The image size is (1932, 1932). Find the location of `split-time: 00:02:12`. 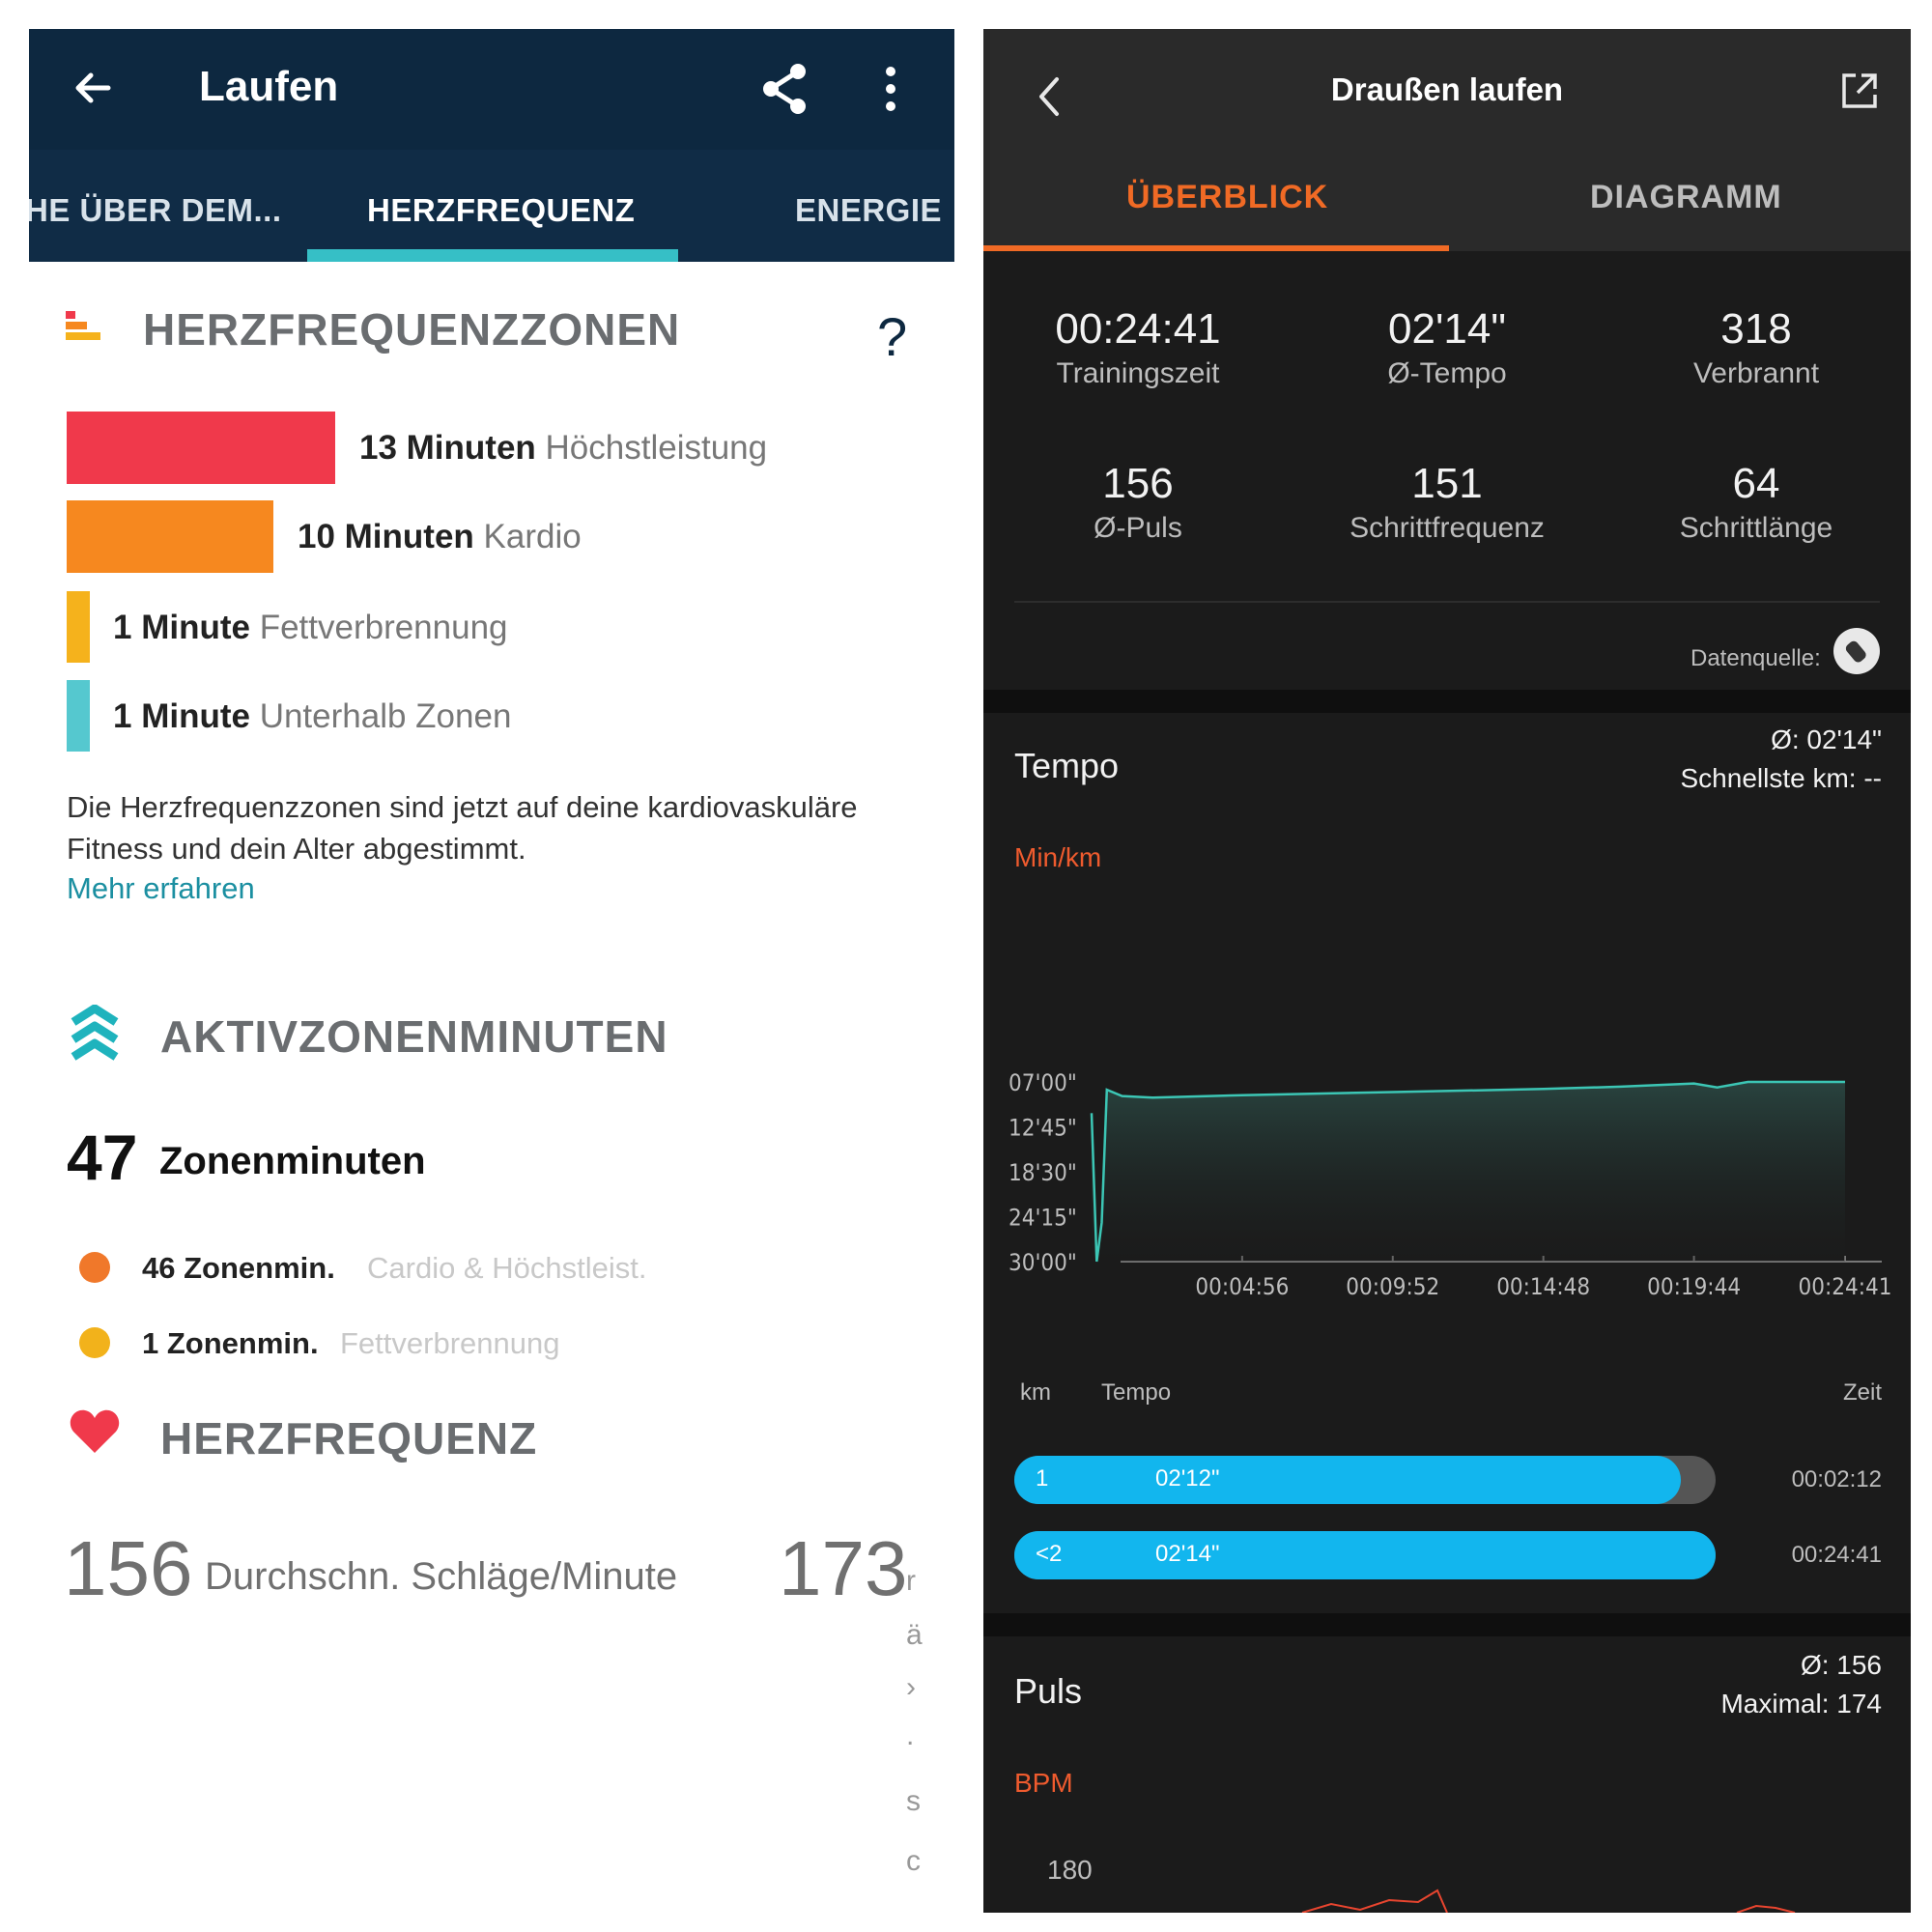

split-time: 00:02:12 is located at coordinates (1836, 1479).